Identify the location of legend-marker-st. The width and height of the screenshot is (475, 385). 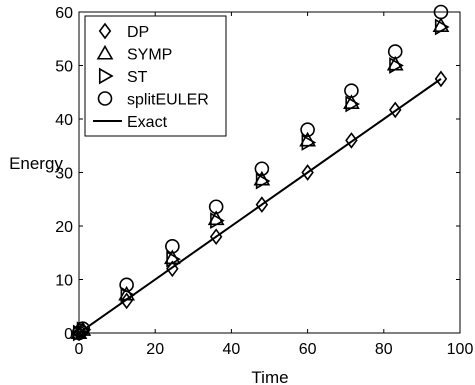
(106, 76).